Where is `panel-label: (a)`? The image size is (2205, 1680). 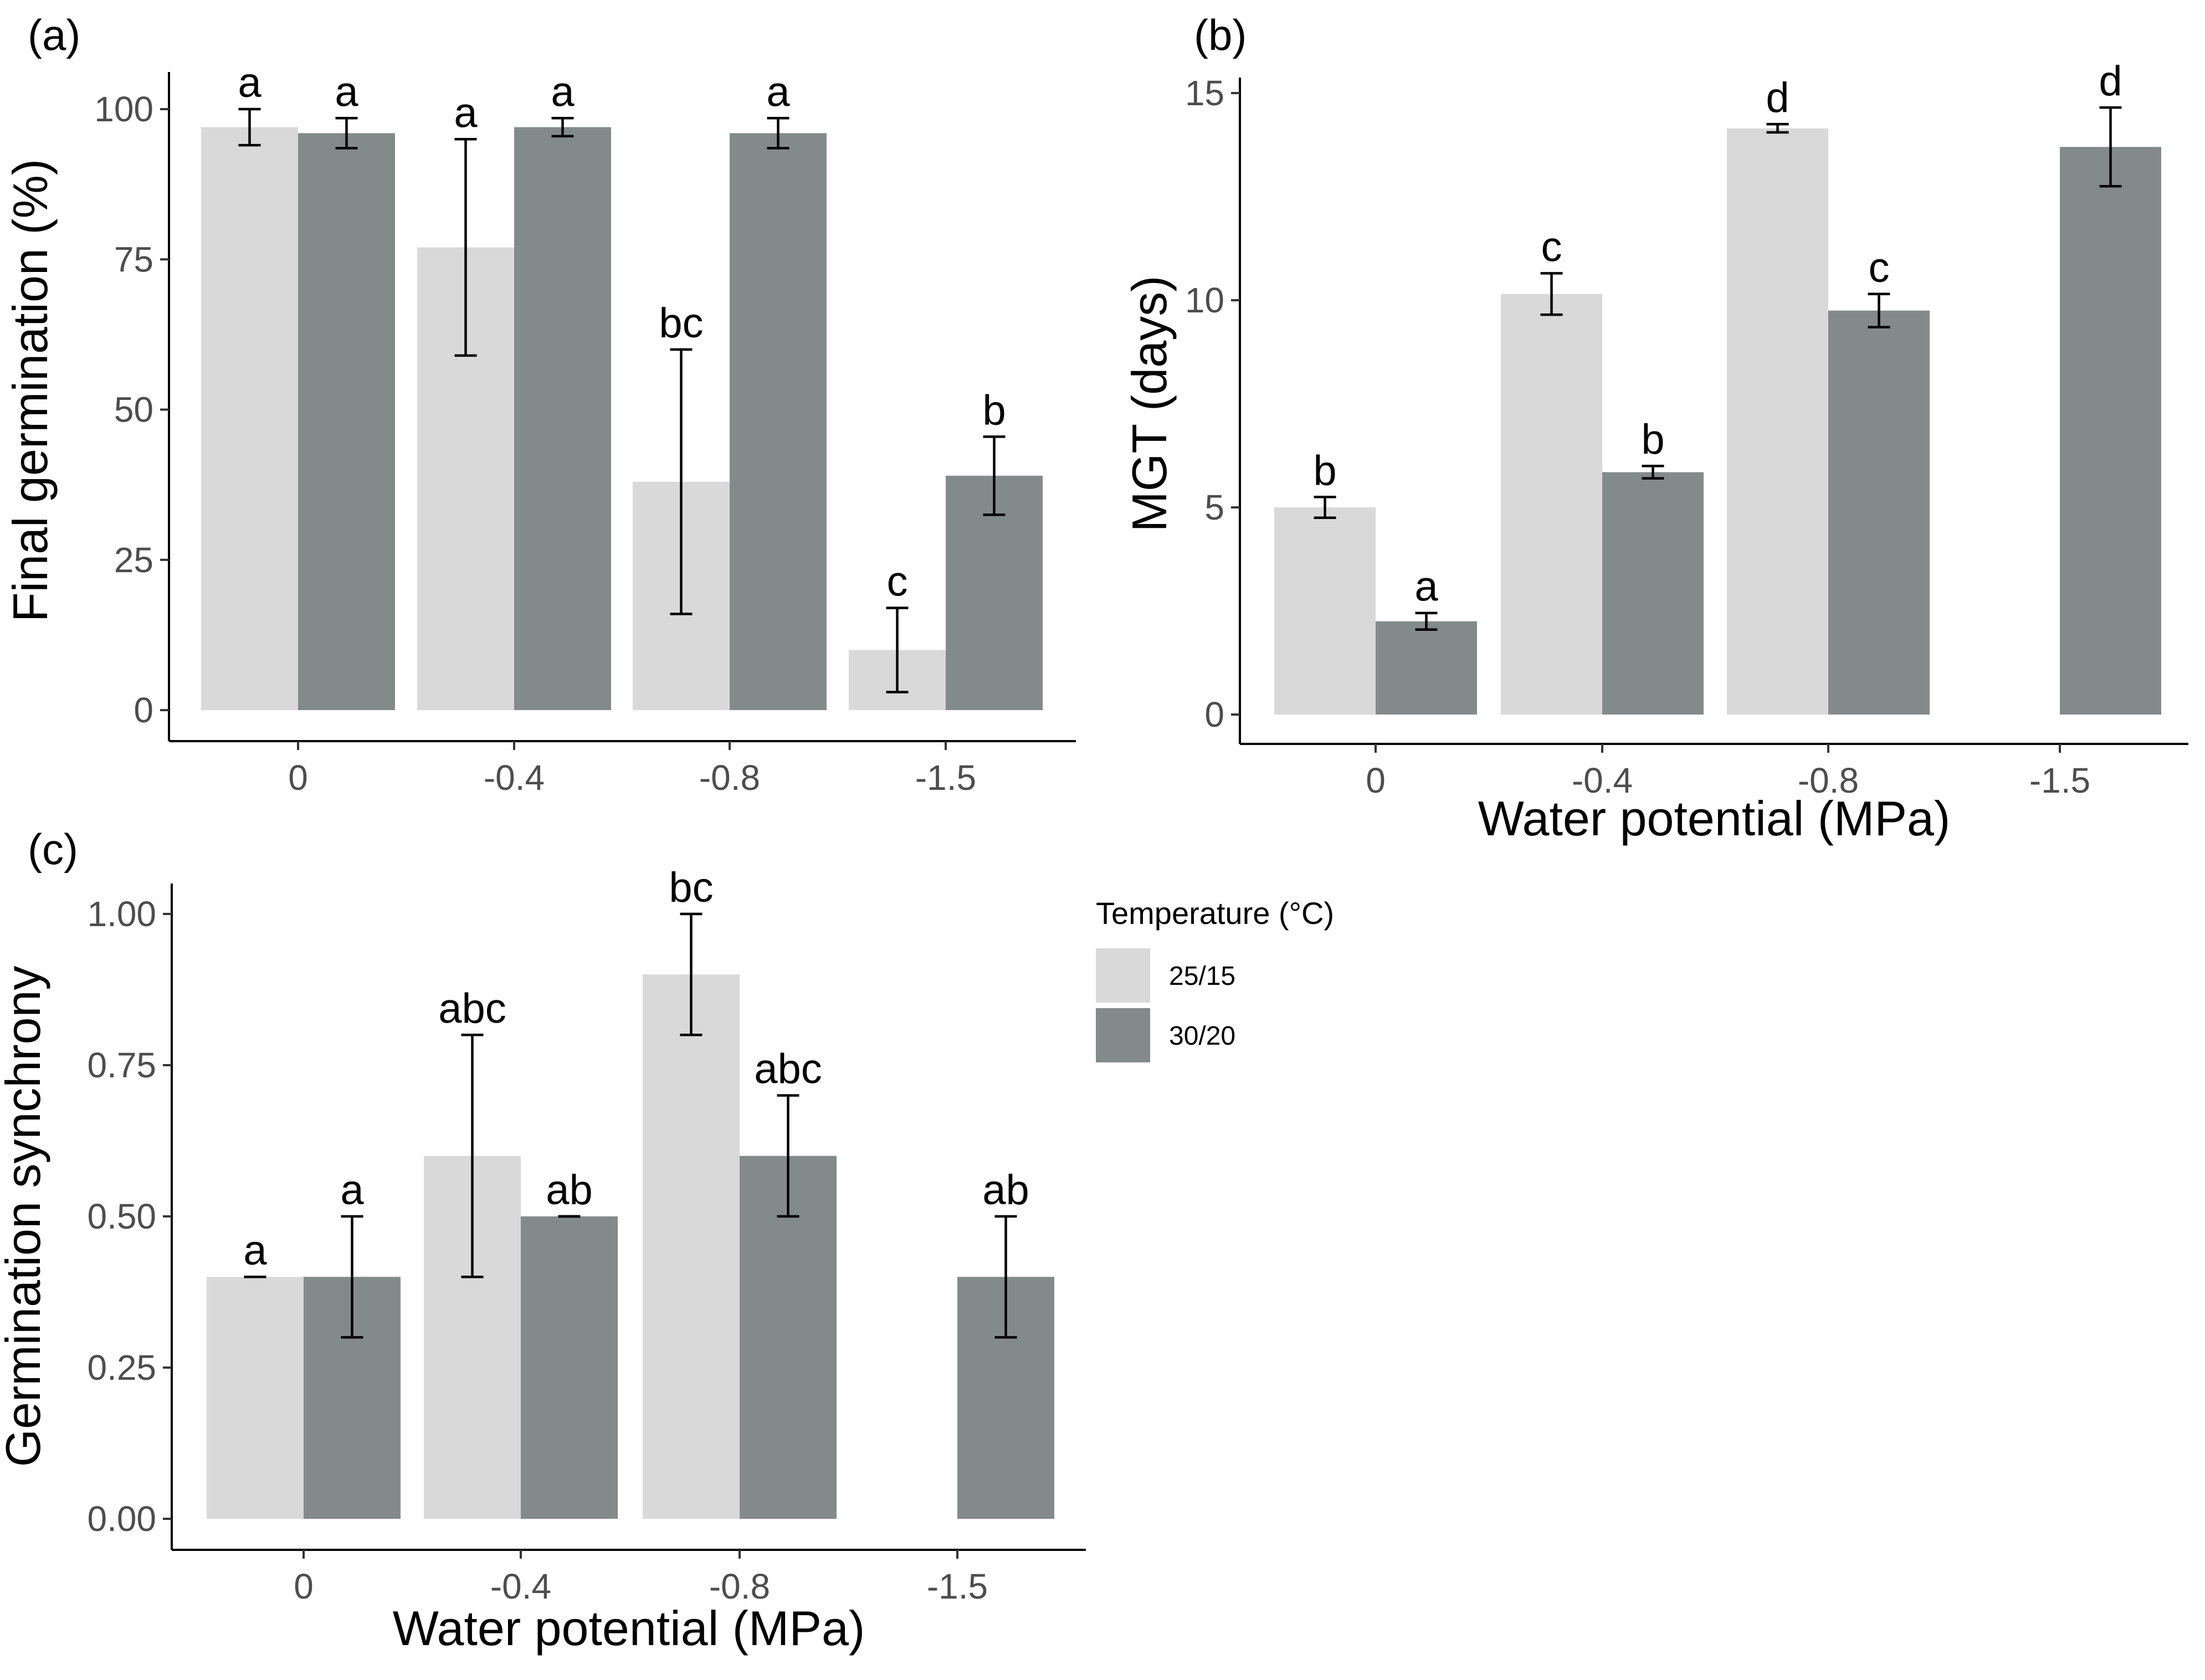 panel-label: (a) is located at coordinates (54, 35).